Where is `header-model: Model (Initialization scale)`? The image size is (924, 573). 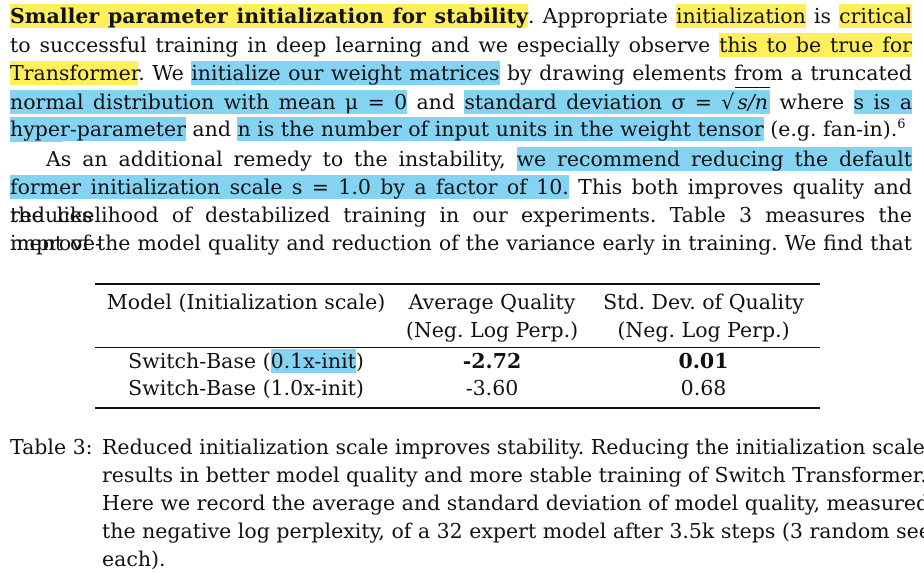
header-model: Model (Initialization scale) is located at coordinates (246, 302).